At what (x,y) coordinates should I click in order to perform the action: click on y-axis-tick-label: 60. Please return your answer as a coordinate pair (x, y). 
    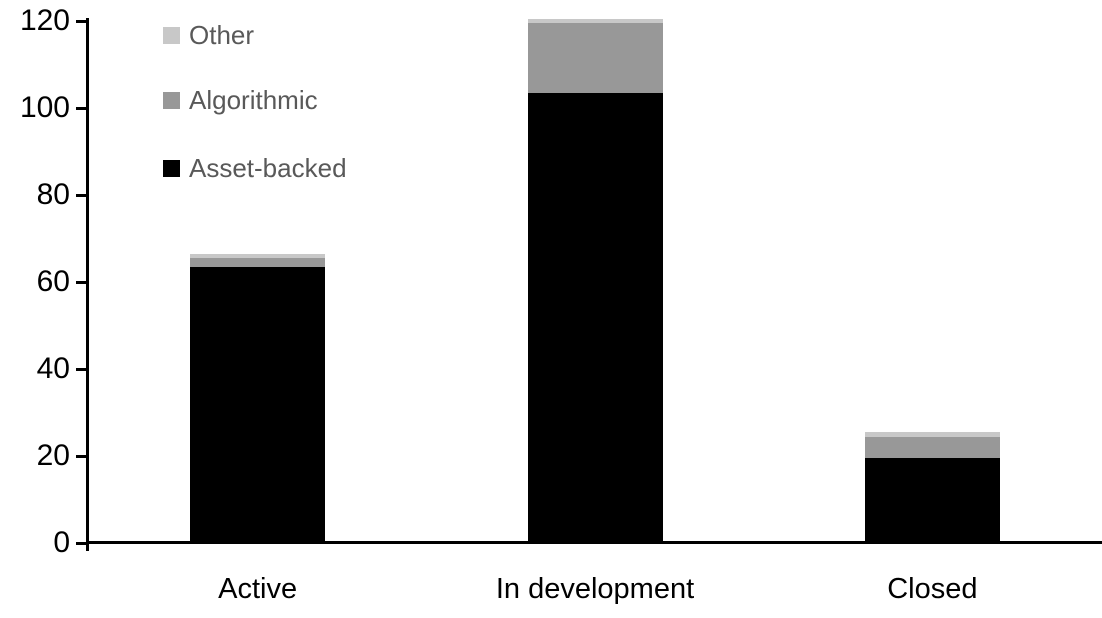
    Looking at the image, I should click on (53, 281).